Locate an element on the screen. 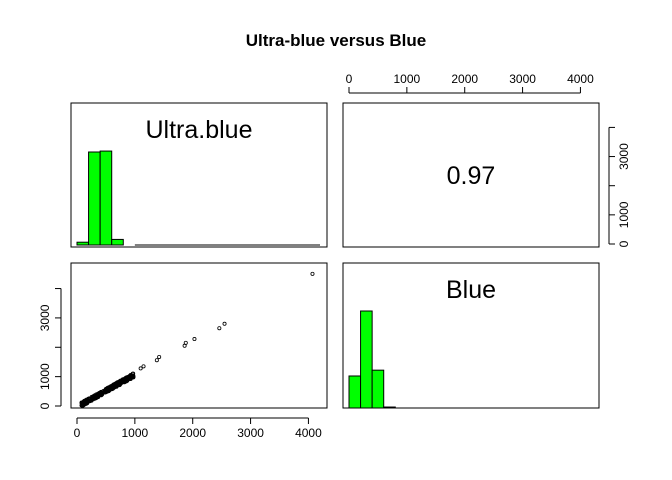 The image size is (672, 480). y-right-tick-label: 1000 is located at coordinates (624, 214).